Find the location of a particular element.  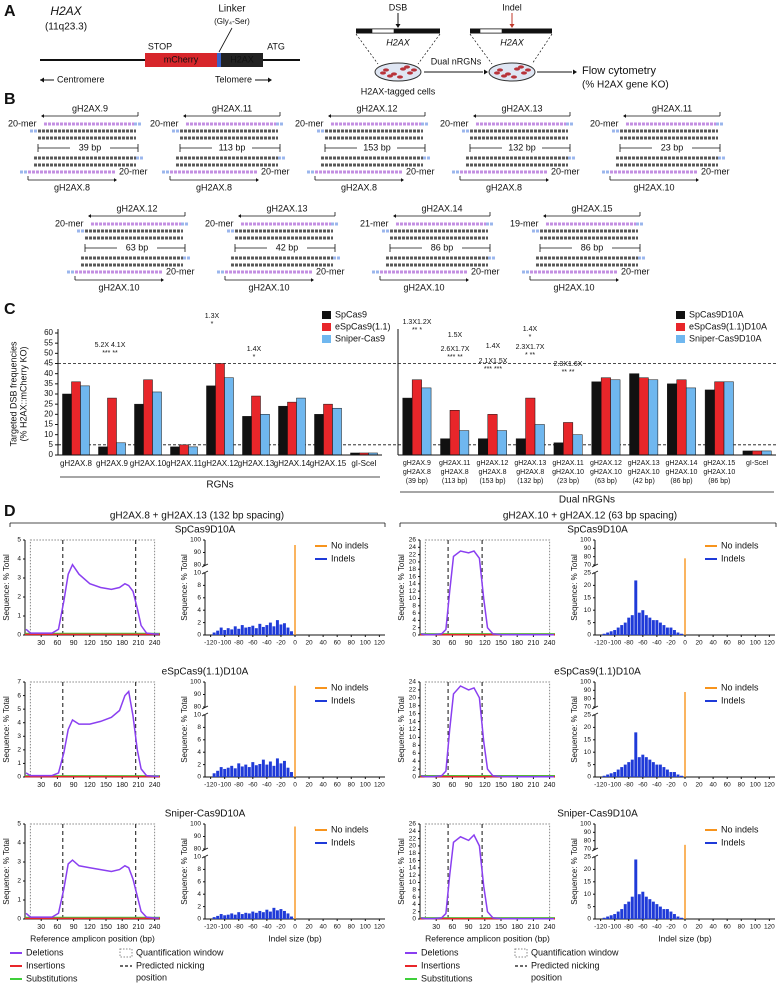

y-tick-label: 35 is located at coordinates (48, 383).